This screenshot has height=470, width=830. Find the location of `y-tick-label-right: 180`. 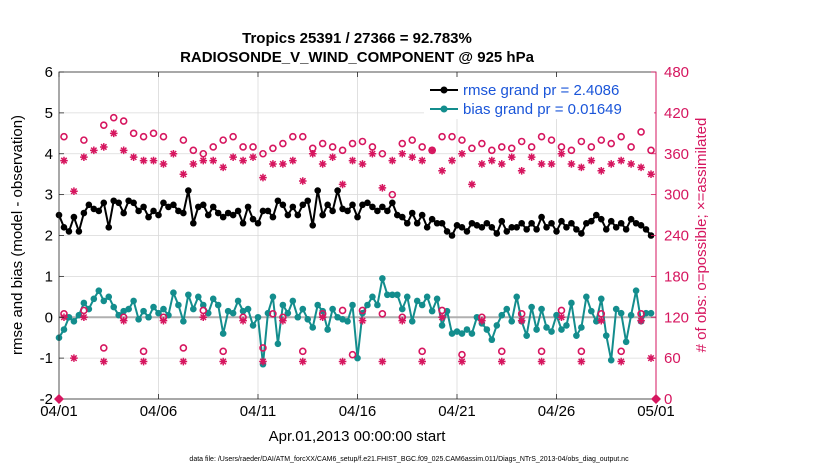

y-tick-label-right: 180 is located at coordinates (676, 276).